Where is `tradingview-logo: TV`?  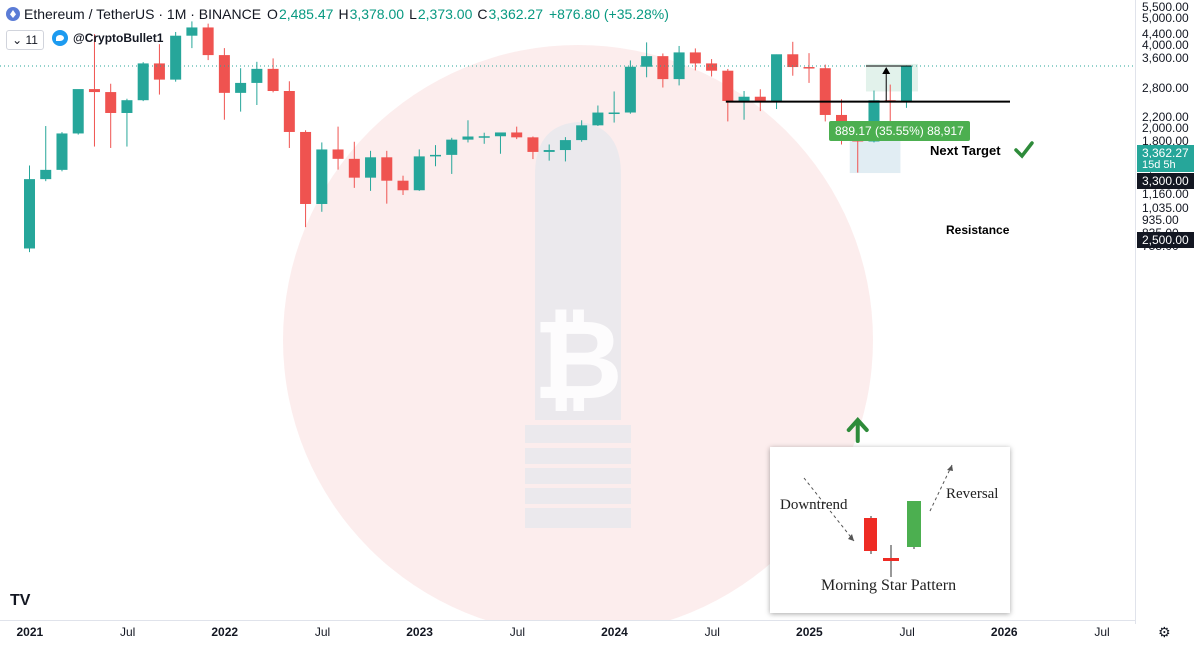
tradingview-logo: TV is located at coordinates (20, 600).